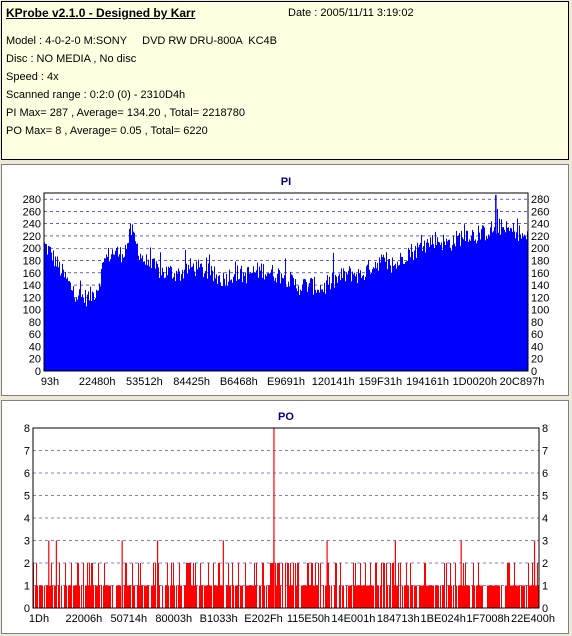  What do you see at coordinates (540, 298) in the screenshot?
I see `y-tick-label-right: 120` at bounding box center [540, 298].